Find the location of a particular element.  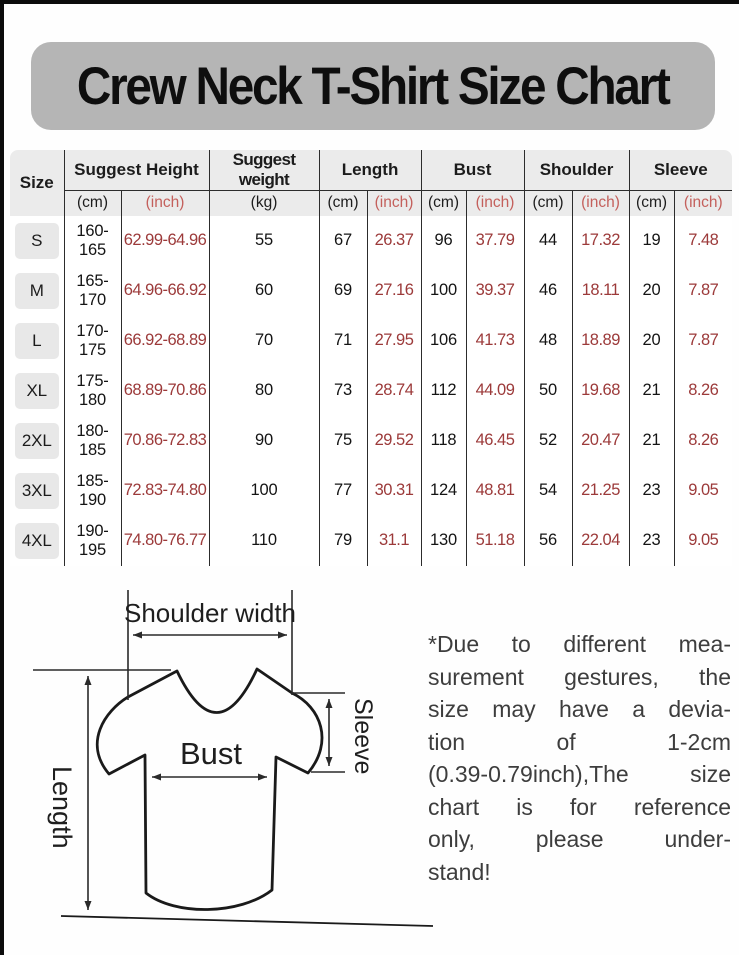

value-cell: 72.83-74.80 is located at coordinates (165, 490).